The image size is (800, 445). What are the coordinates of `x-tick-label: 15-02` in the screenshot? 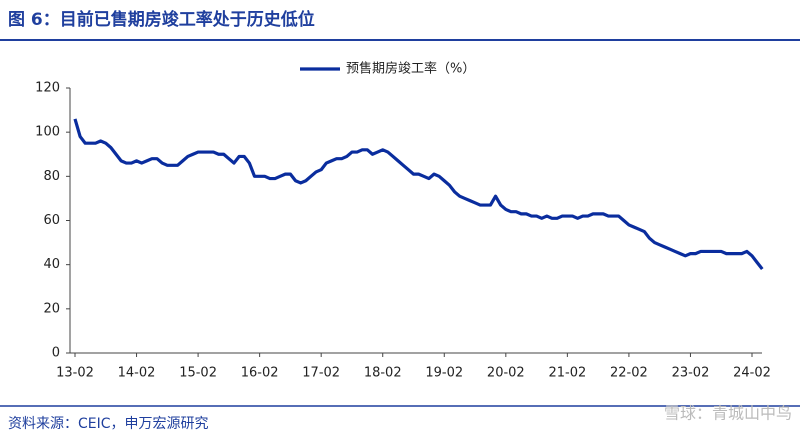 It's located at (198, 373).